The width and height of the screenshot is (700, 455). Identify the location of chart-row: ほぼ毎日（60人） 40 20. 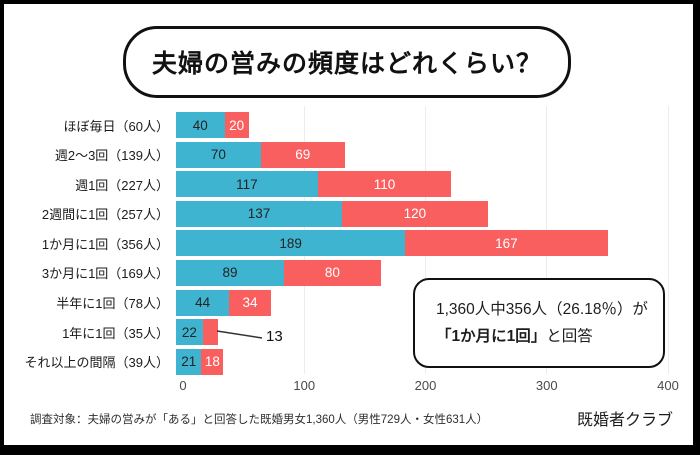
(340, 125).